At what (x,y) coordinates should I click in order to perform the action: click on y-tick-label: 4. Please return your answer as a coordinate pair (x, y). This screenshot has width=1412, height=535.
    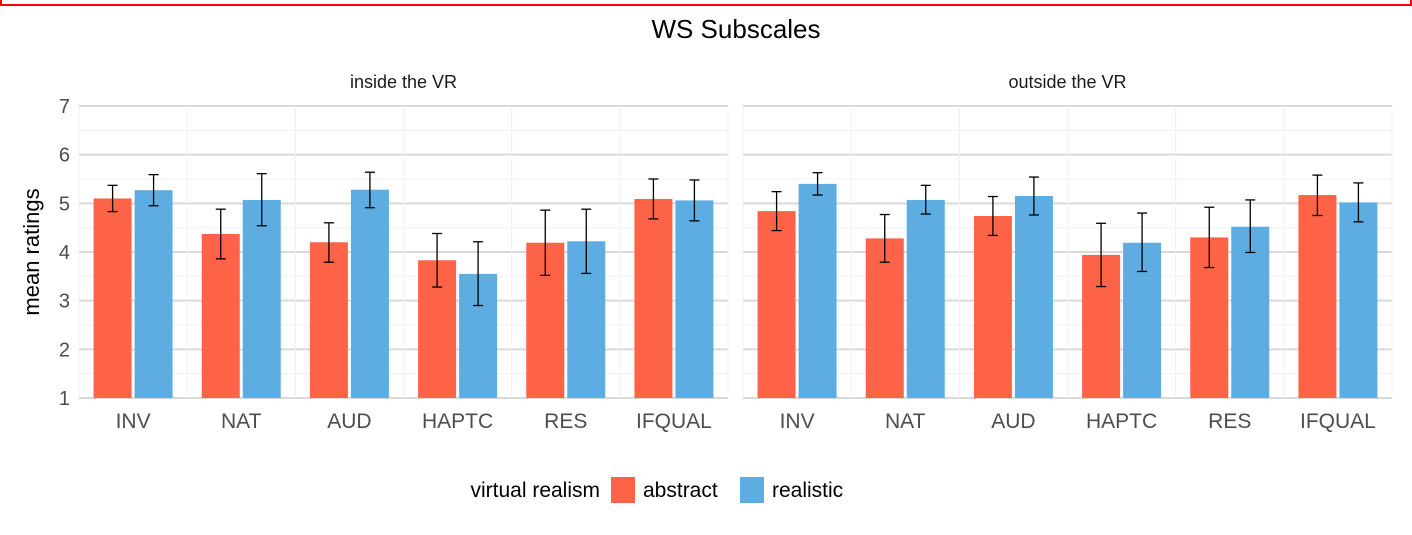
    Looking at the image, I should click on (64, 253).